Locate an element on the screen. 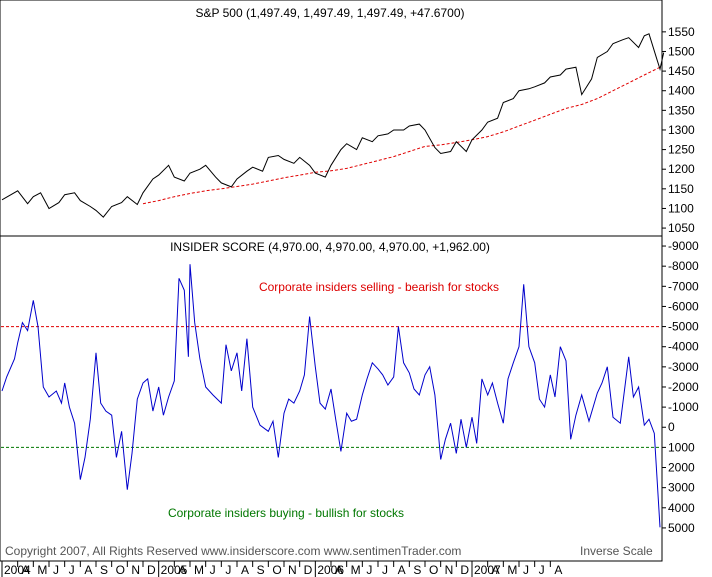  insider-y-tick-label: 3000 is located at coordinates (681, 488).